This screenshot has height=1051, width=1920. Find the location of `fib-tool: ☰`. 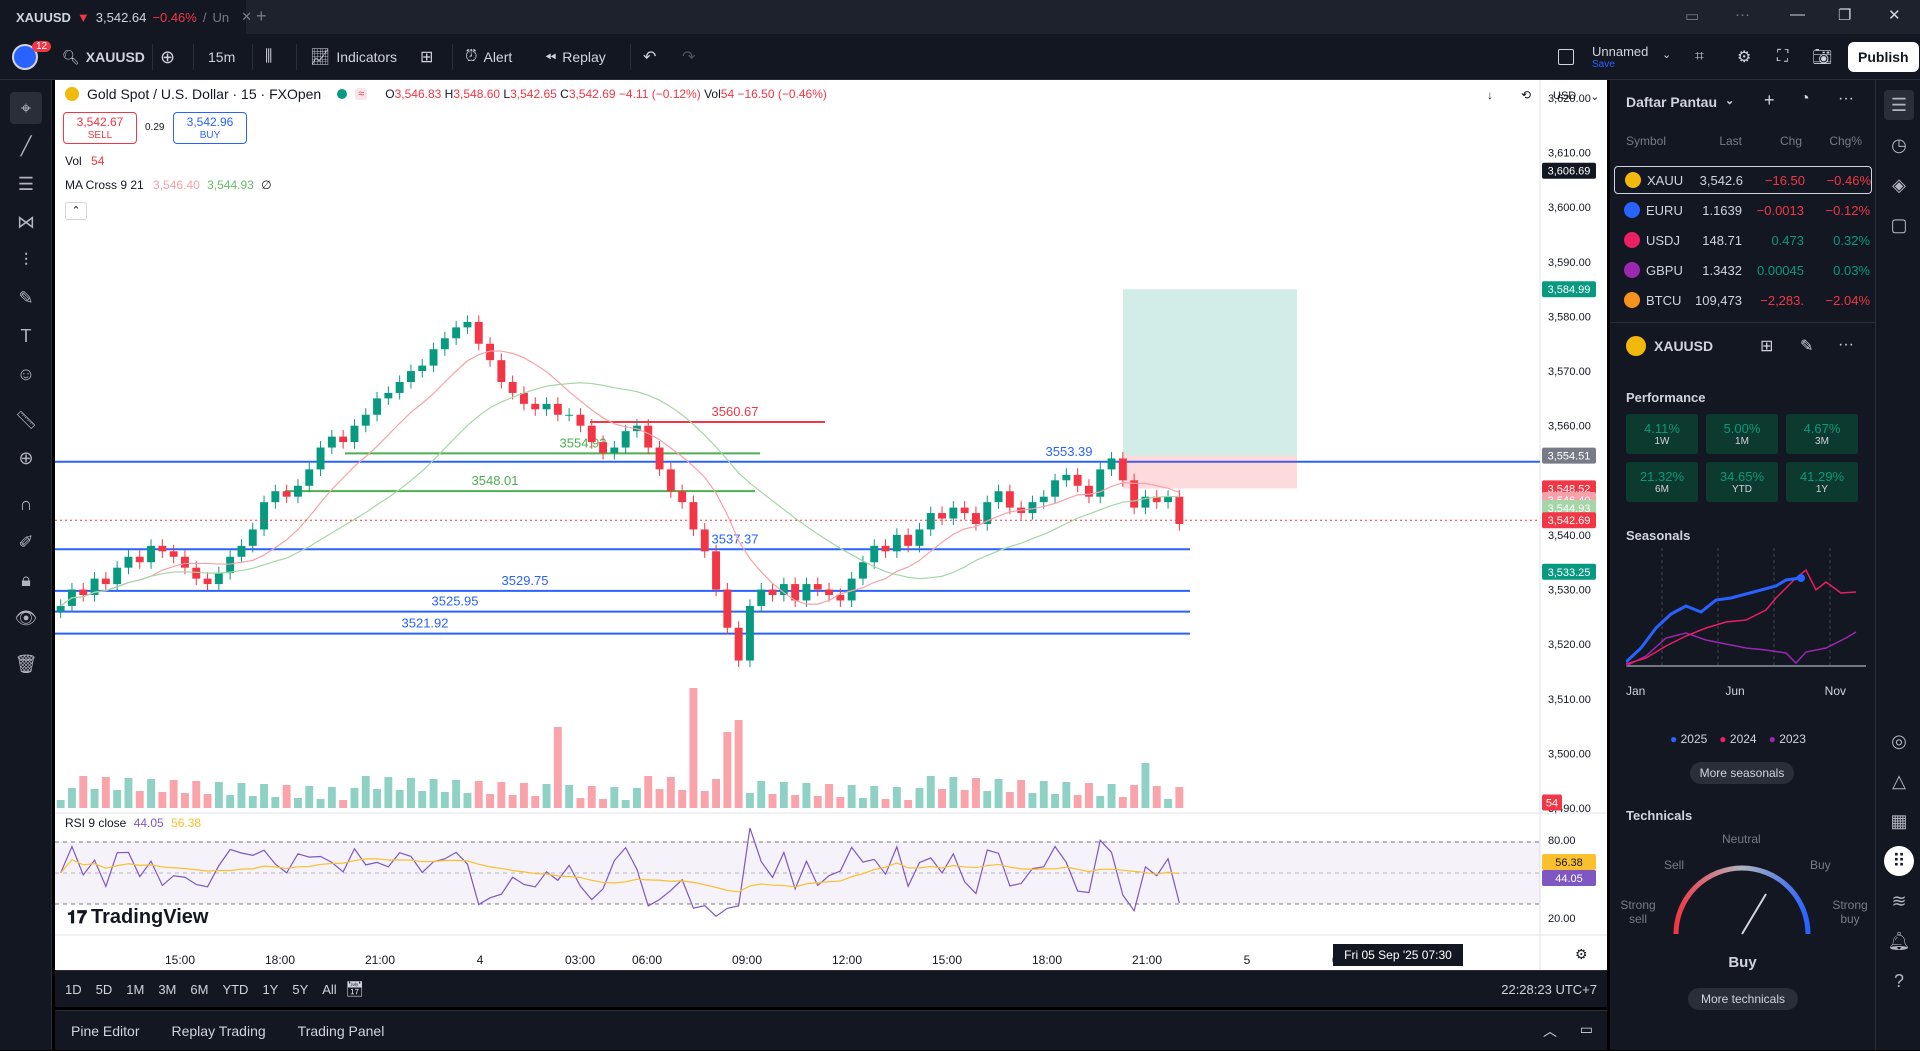

fib-tool: ☰ is located at coordinates (26, 184).